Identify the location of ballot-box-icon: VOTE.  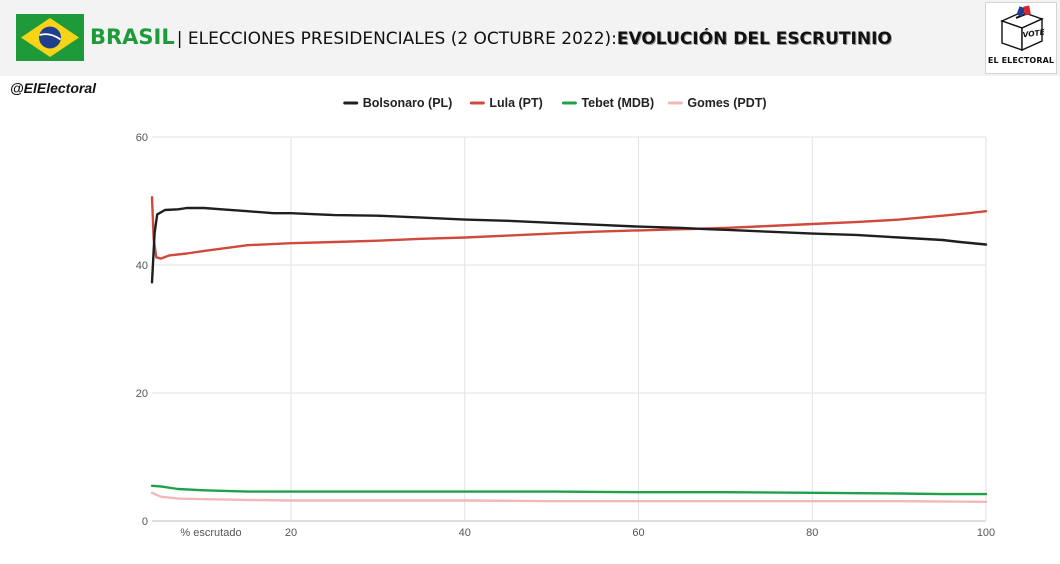
(1023, 28).